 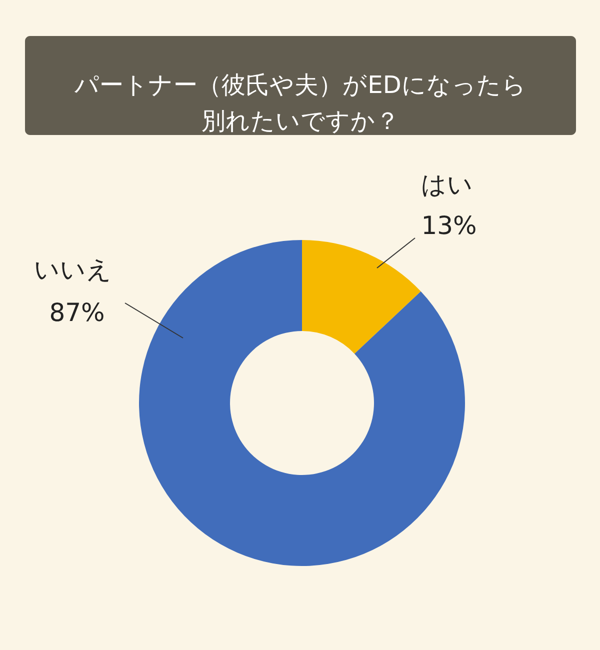 I want to click on data-label: 13%, so click(x=449, y=225).